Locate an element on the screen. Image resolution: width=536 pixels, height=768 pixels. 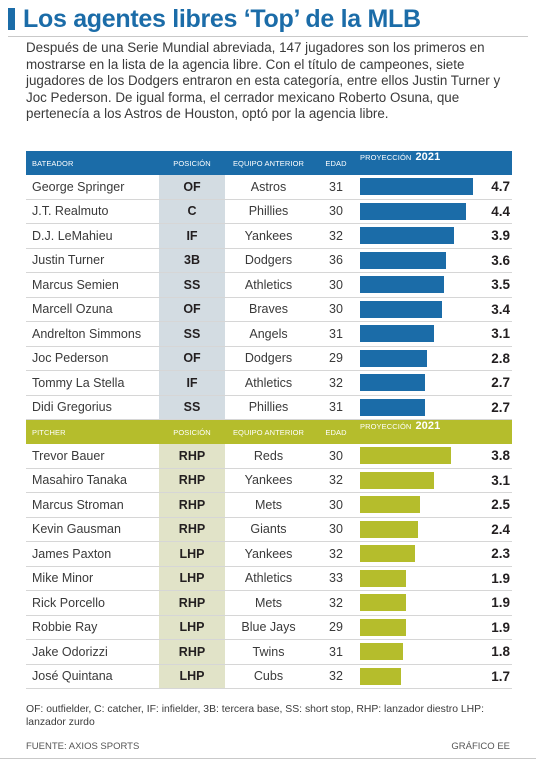
player-team: Athletics is located at coordinates (268, 284).